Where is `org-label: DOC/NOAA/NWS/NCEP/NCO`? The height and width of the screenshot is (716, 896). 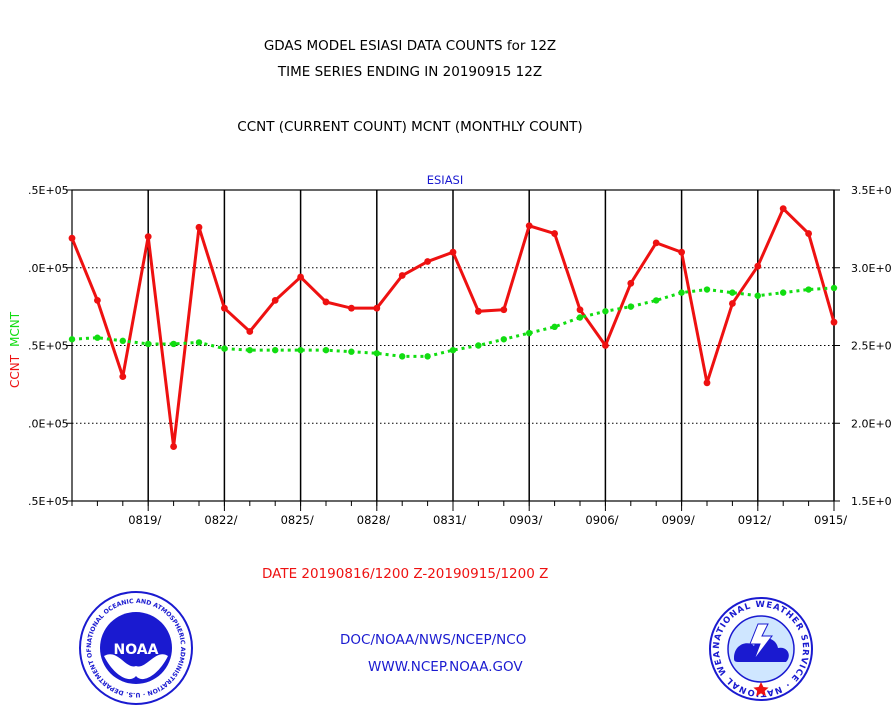
org-label: DOC/NOAA/NWS/NCEP/NCO is located at coordinates (433, 640).